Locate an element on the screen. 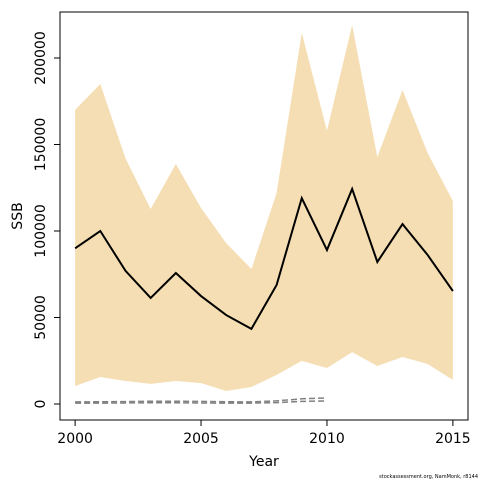 Image resolution: width=480 pixels, height=480 pixels. y-tick-label: 100000 is located at coordinates (41, 230).